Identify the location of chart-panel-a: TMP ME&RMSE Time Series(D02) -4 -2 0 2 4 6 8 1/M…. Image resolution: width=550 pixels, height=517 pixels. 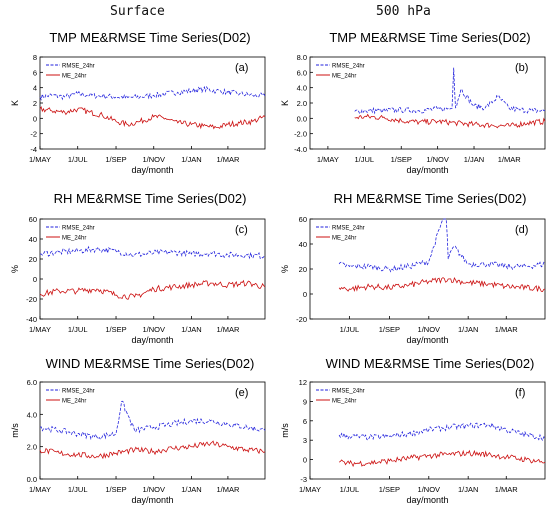
(138, 102).